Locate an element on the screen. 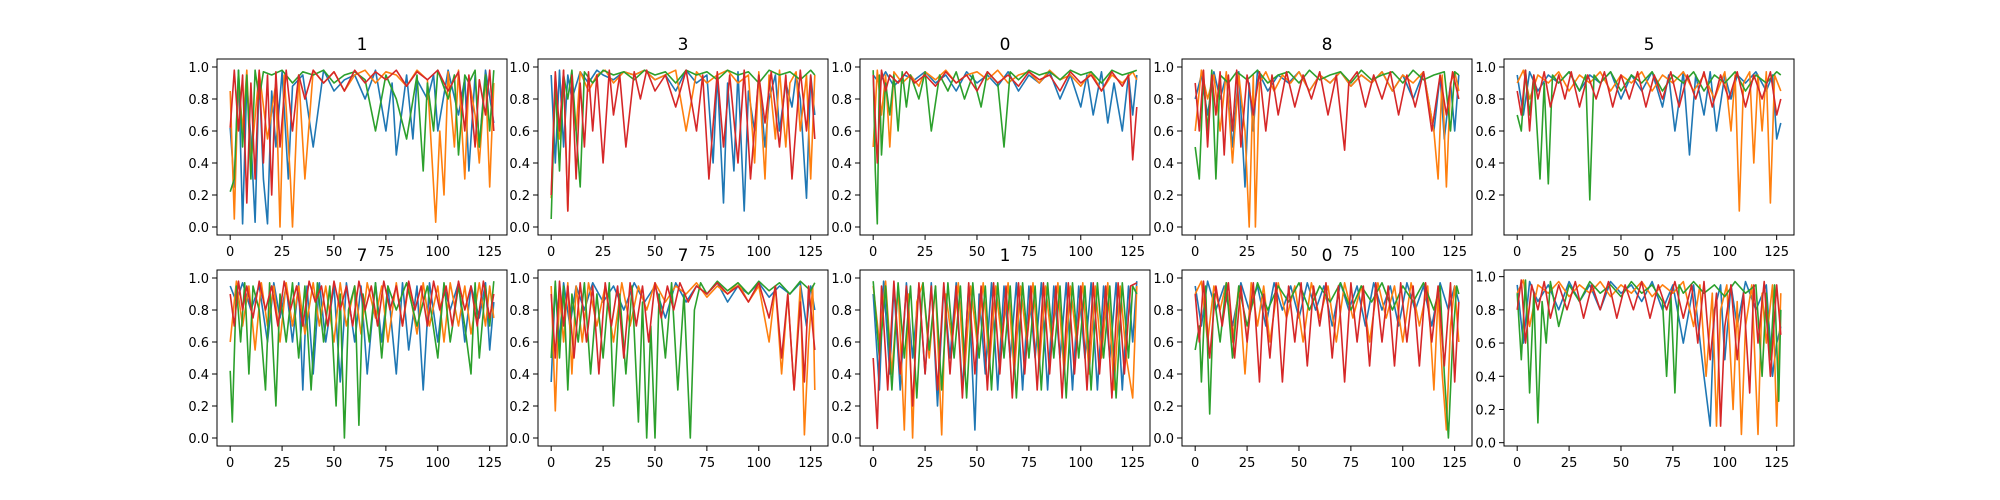  subplot-6: 0 25 50 75 100 125 0.0 0.2 0.4 0.6 0.8 1.0 7 is located at coordinates (348, 358).